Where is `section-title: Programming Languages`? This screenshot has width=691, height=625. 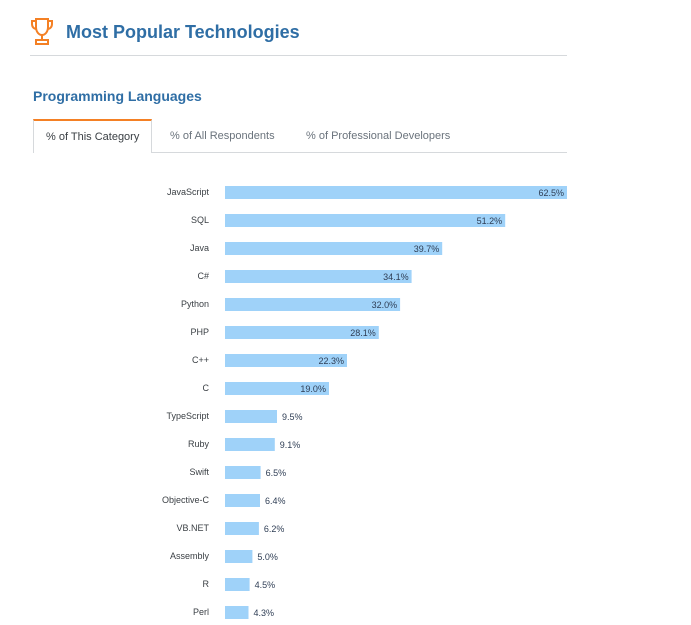 section-title: Programming Languages is located at coordinates (117, 96).